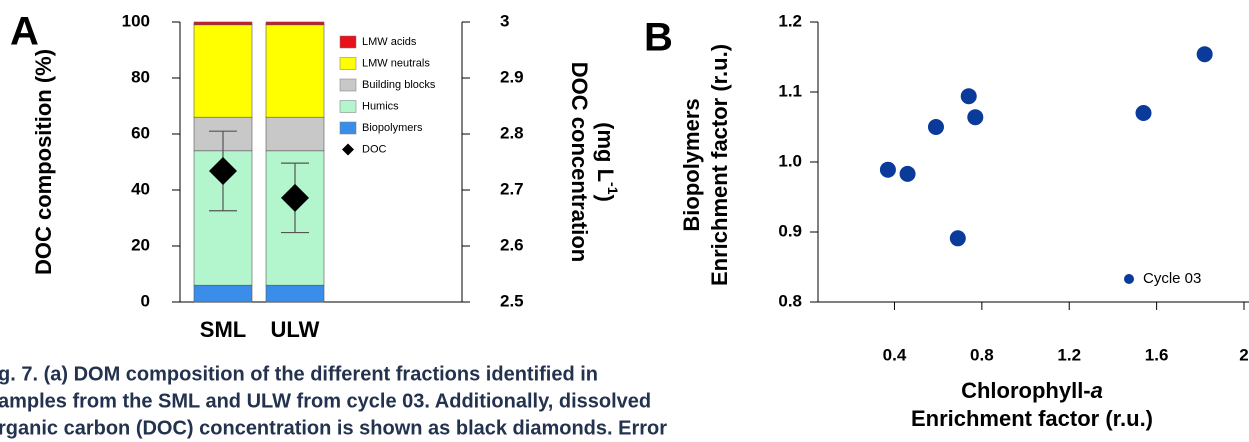 The image size is (1249, 442). What do you see at coordinates (605, 198) in the screenshot?
I see `label-part: )` at bounding box center [605, 198].